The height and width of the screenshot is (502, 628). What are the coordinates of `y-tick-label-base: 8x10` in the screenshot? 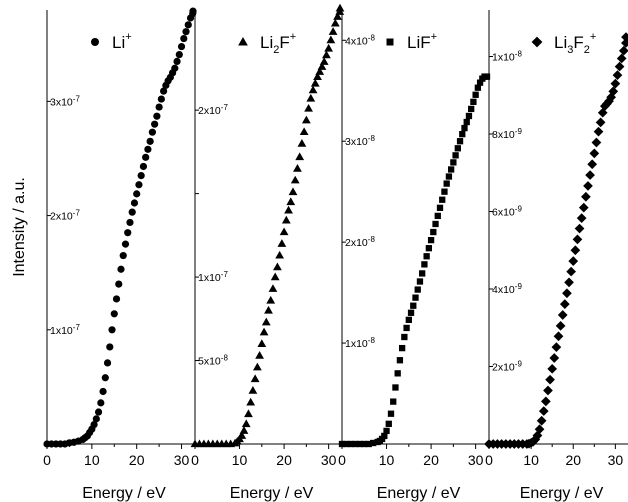 It's located at (503, 135).